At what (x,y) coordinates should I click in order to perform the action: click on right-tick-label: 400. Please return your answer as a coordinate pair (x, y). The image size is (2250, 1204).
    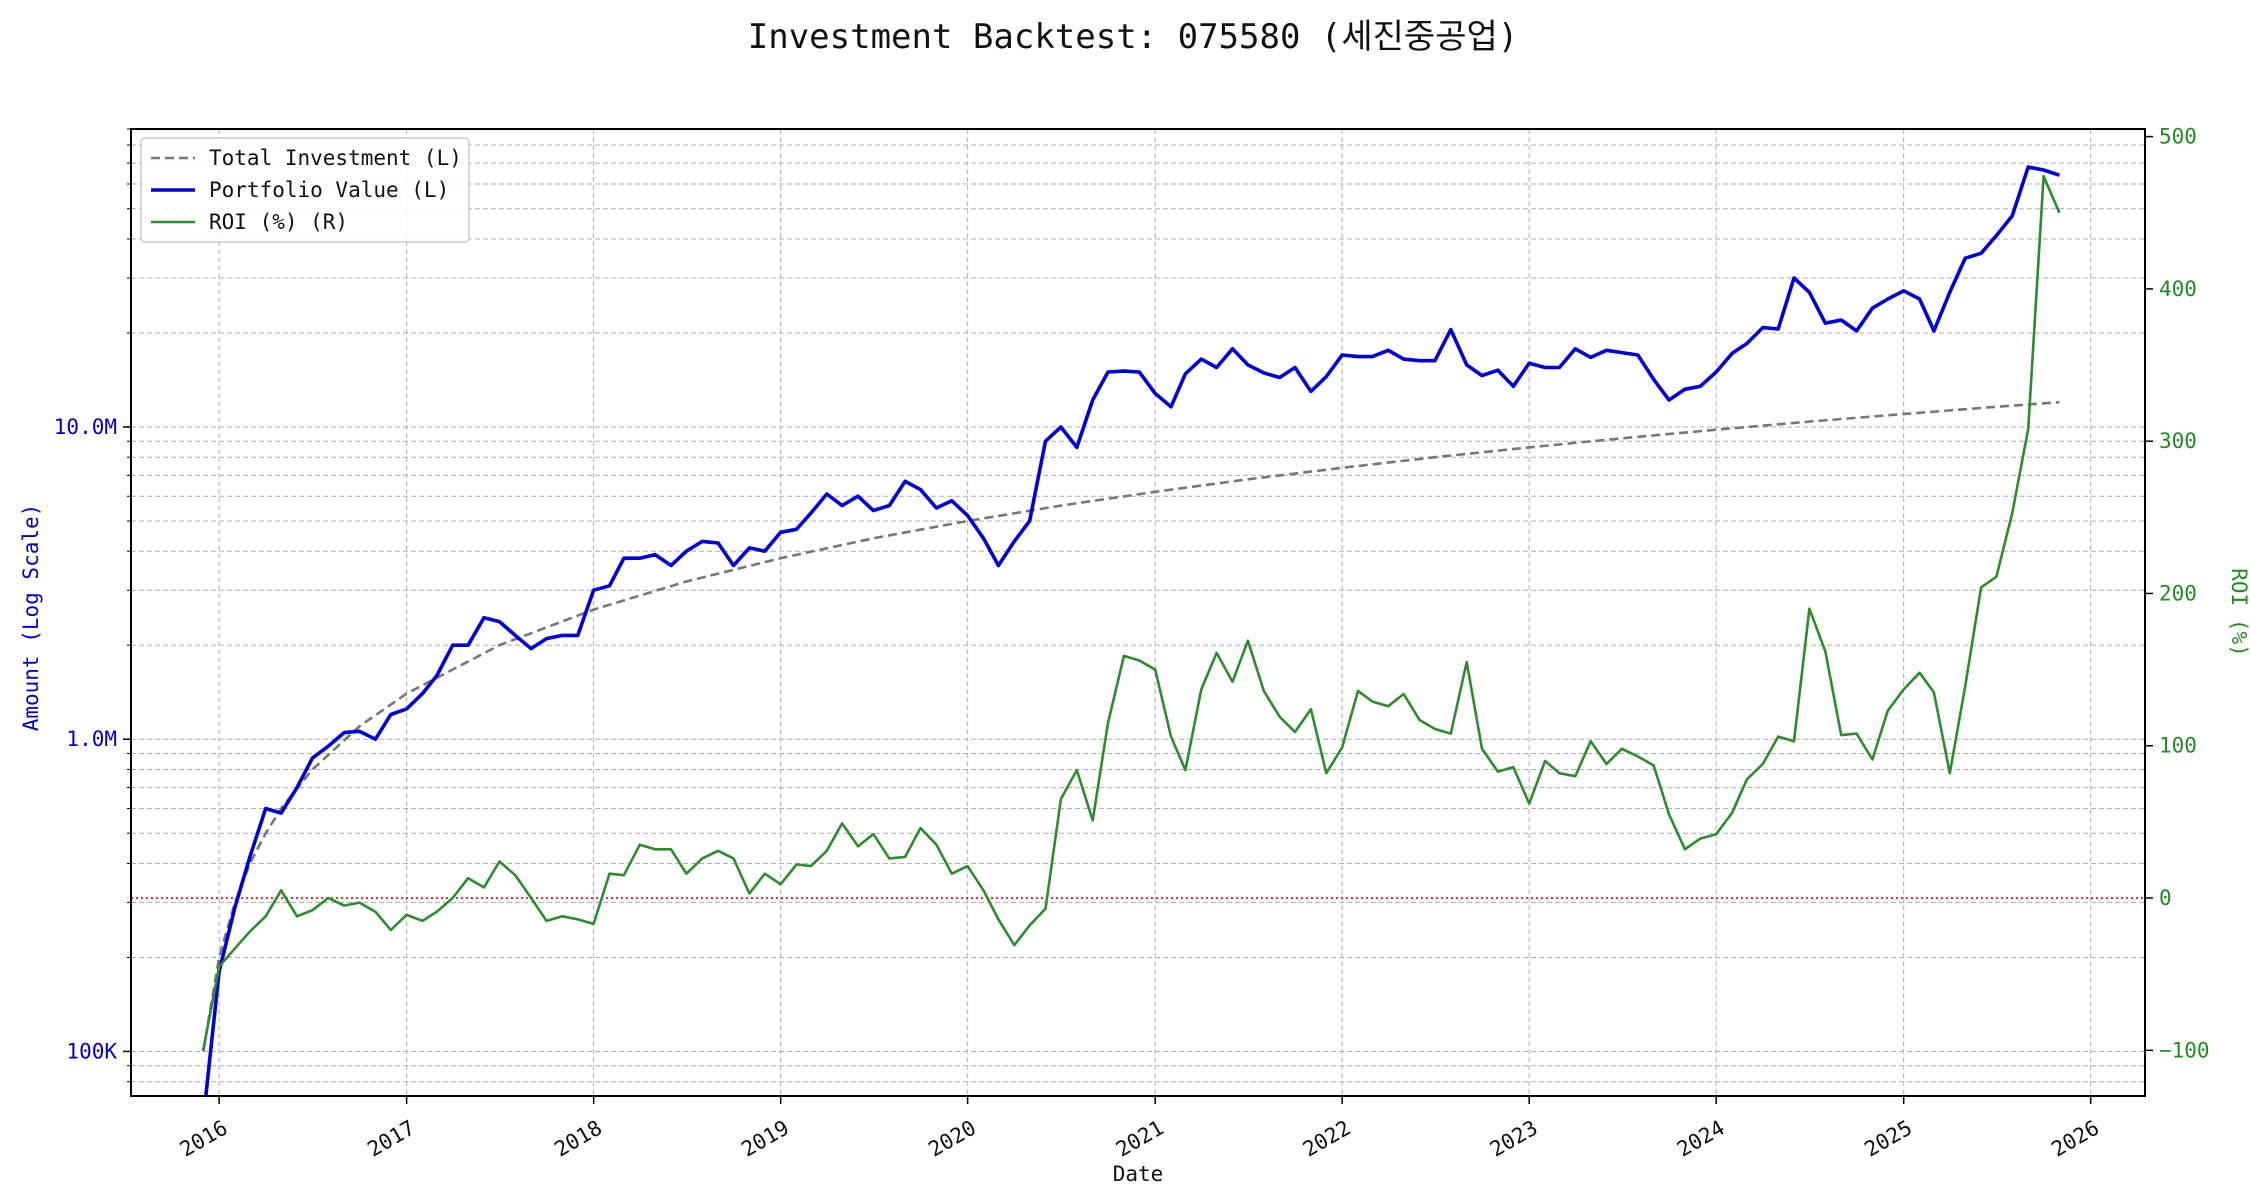
    Looking at the image, I should click on (2178, 289).